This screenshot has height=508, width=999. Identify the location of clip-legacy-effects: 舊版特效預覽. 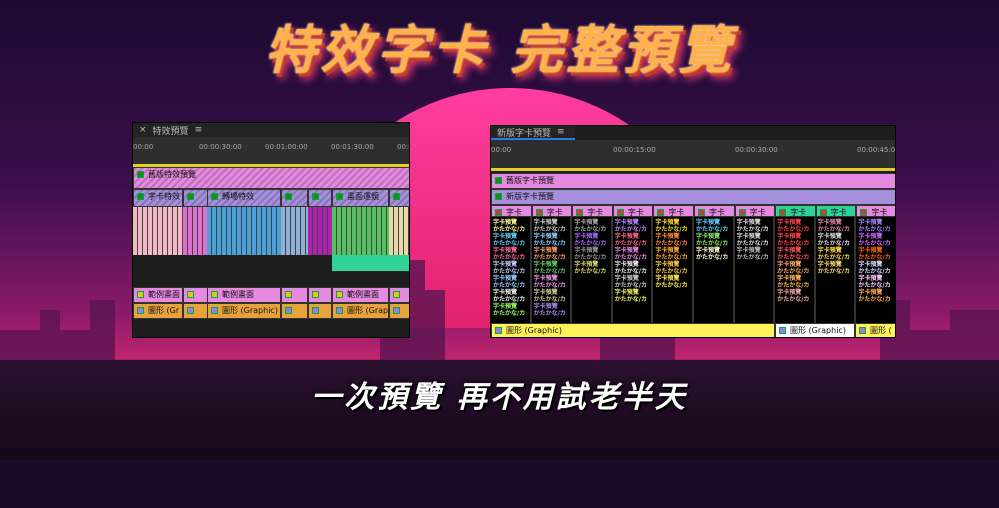
(271, 178).